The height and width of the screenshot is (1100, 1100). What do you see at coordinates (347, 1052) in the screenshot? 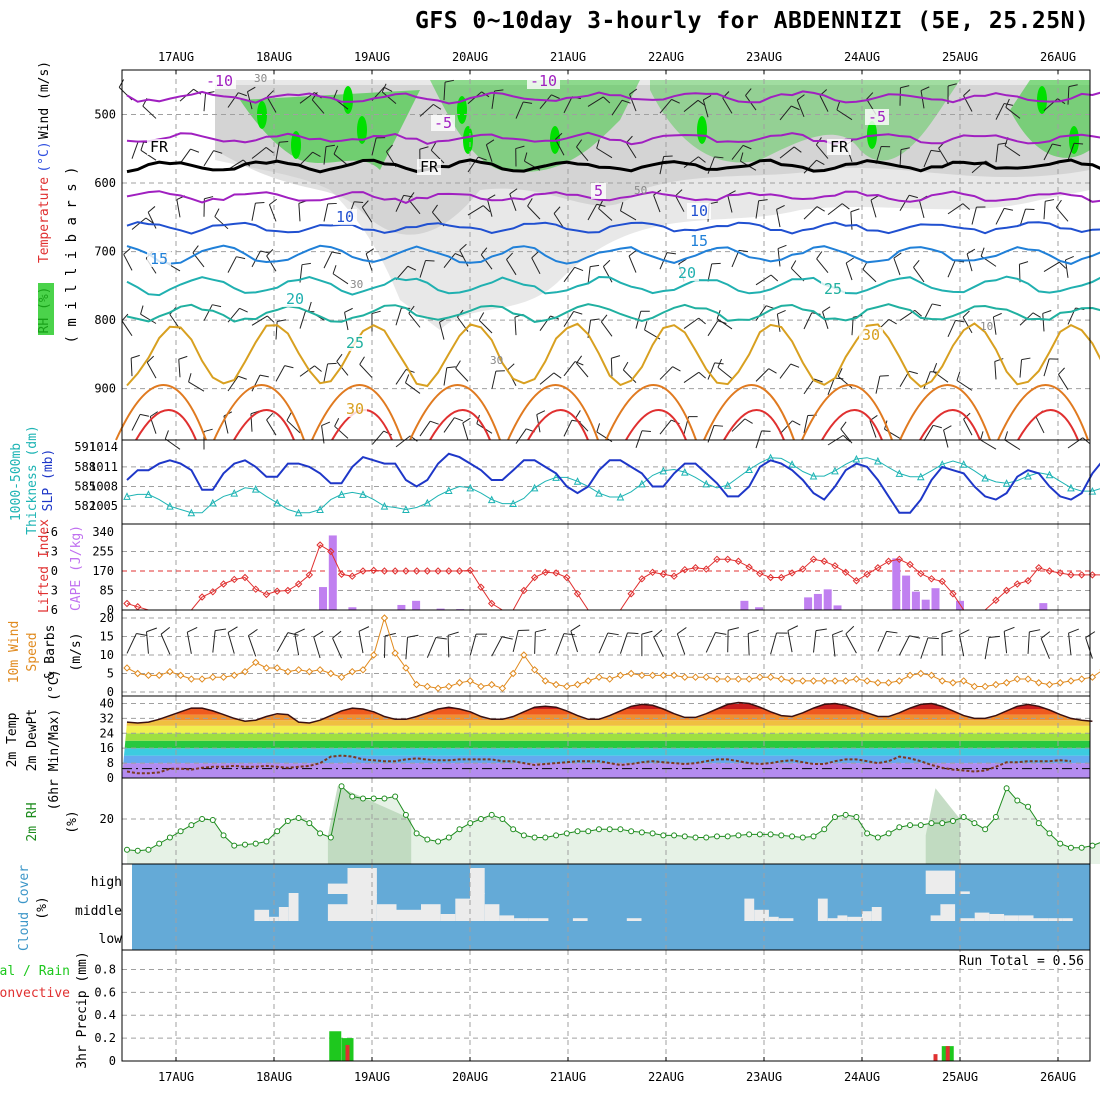
I see `precip-conv-bar` at bounding box center [347, 1052].